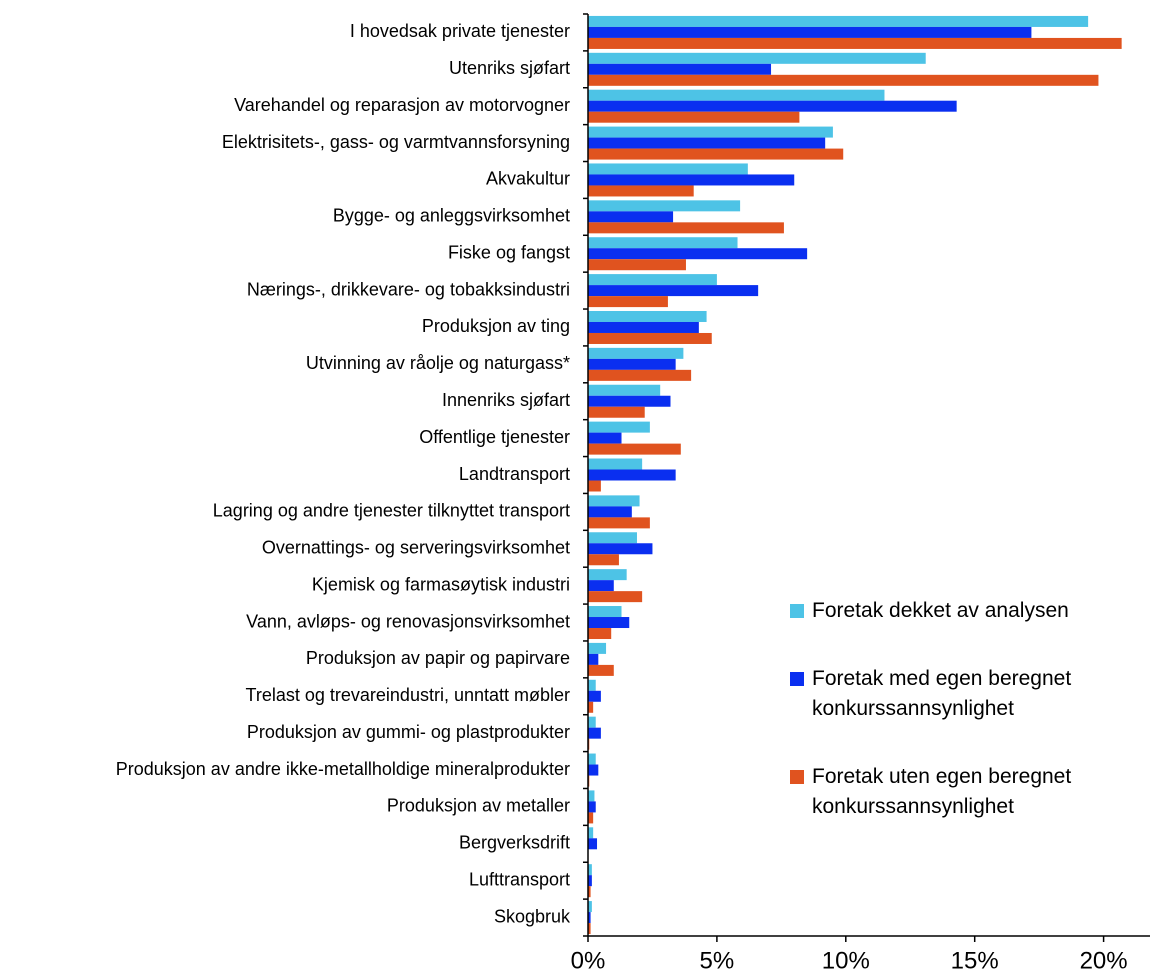 The image size is (1151, 978). Describe the element at coordinates (408, 621) in the screenshot. I see `category-label: Vann, avløps- og renovasjonsvirksomhet` at that location.